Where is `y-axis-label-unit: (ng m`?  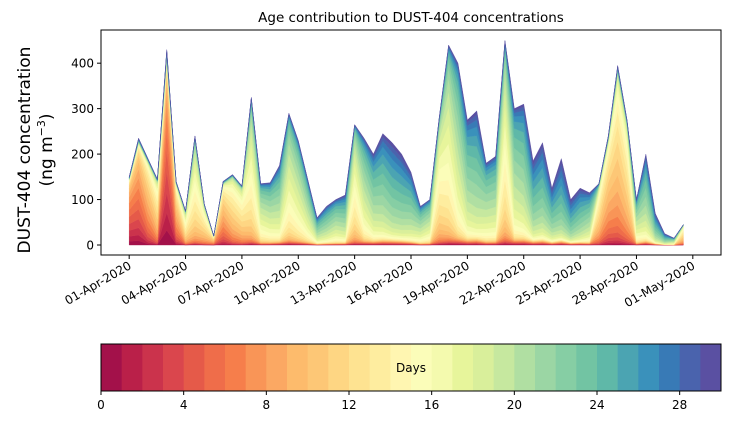 y-axis-label-unit: (ng m is located at coordinates (47, 161).